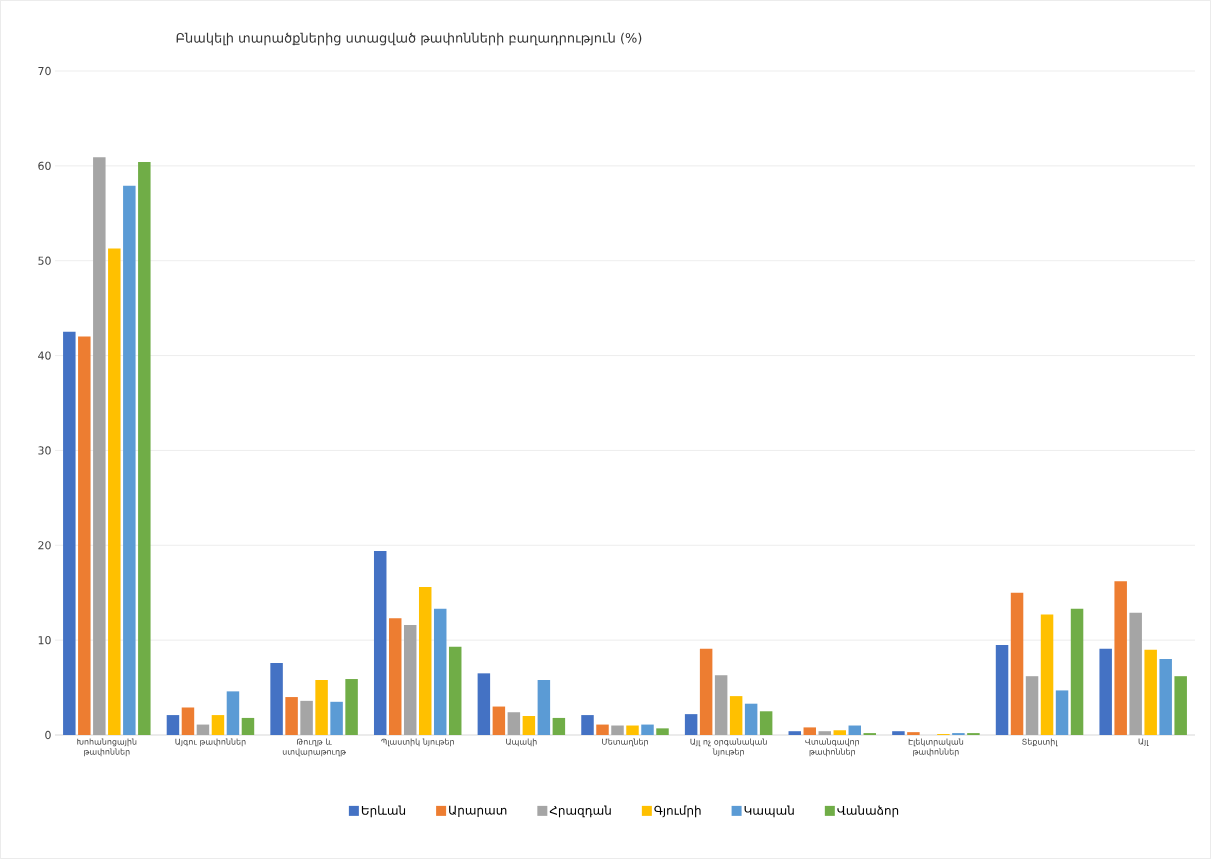 The height and width of the screenshot is (859, 1211). What do you see at coordinates (48, 735) in the screenshot?
I see `y-tick-label: 0` at bounding box center [48, 735].